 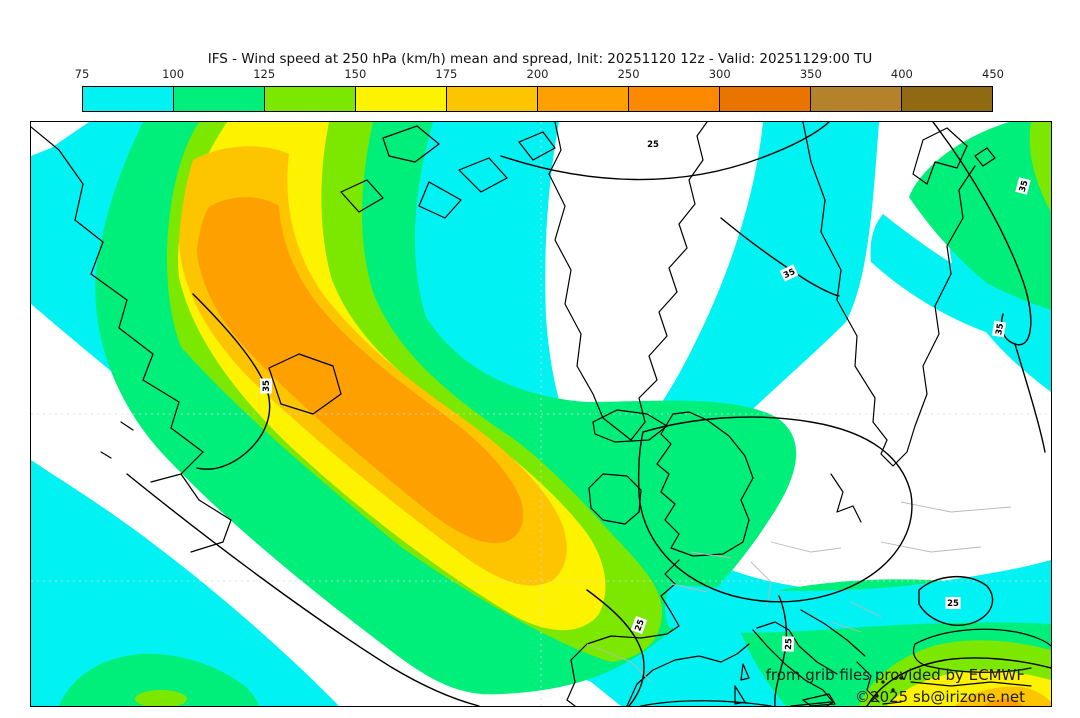 What do you see at coordinates (810, 74) in the screenshot?
I see `colorbar-tick: 350` at bounding box center [810, 74].